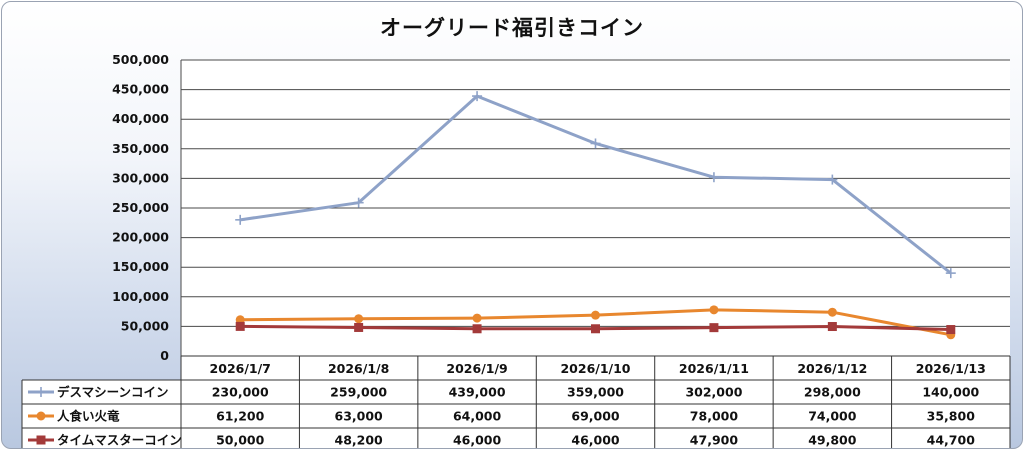 This screenshot has width=1024, height=450. I want to click on data-value-label: 47,900, so click(714, 440).